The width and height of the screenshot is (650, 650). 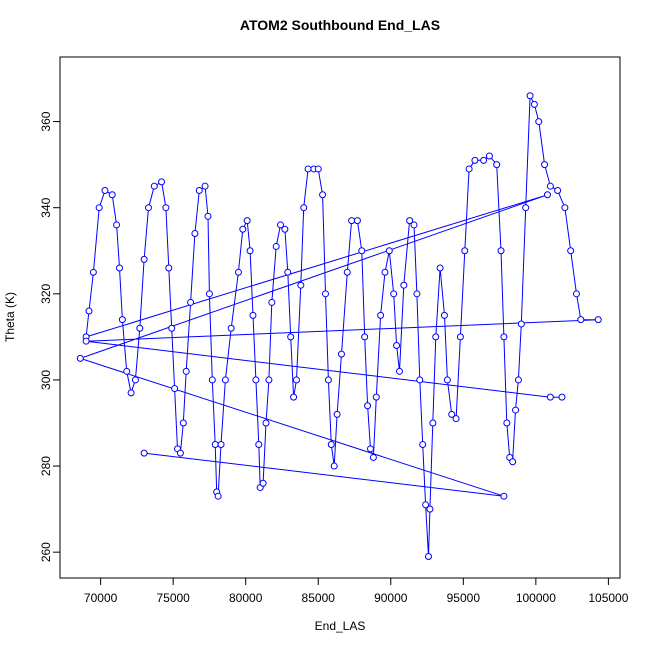 I want to click on x-tick-label: 70000, so click(x=101, y=598).